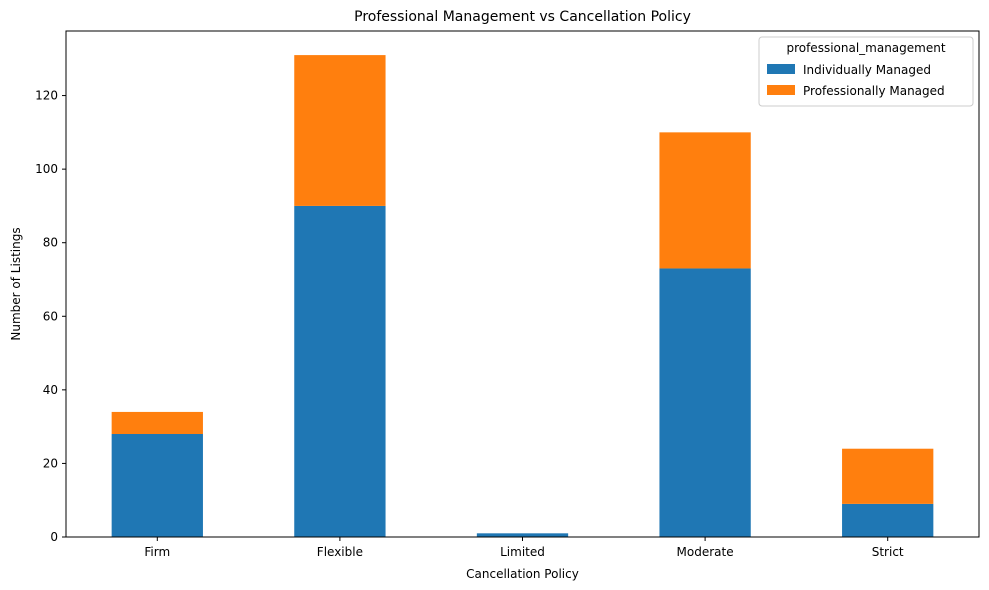 This screenshot has height=590, width=989. Describe the element at coordinates (874, 91) in the screenshot. I see `legend-label: Professionally Managed` at that location.